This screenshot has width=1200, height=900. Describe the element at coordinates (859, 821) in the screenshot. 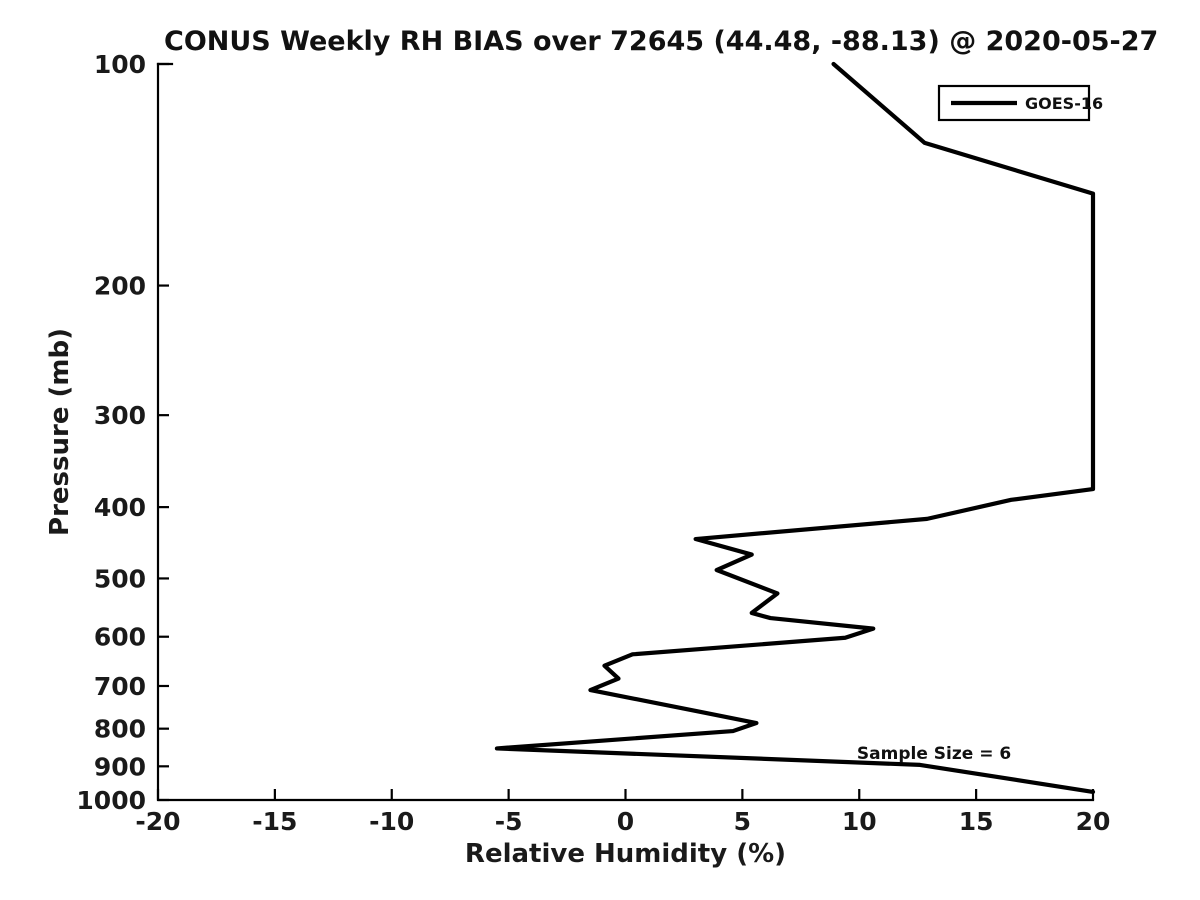

I see `x-tick-label-10: 10` at that location.